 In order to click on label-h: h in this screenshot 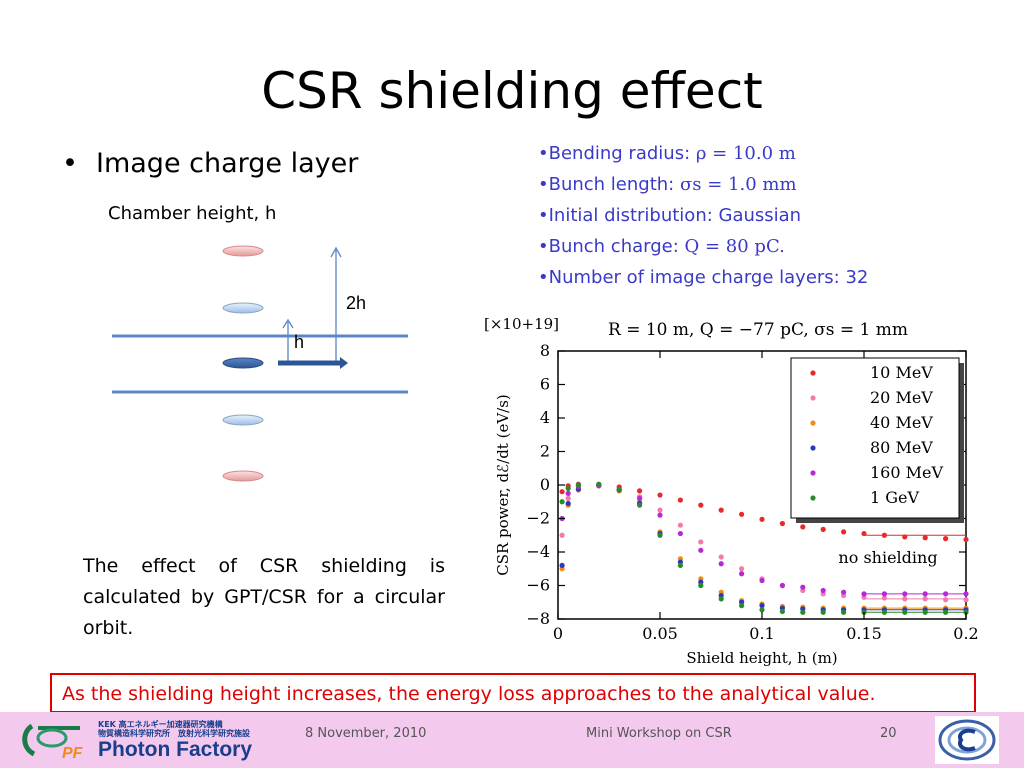, I will do `click(299, 342)`.